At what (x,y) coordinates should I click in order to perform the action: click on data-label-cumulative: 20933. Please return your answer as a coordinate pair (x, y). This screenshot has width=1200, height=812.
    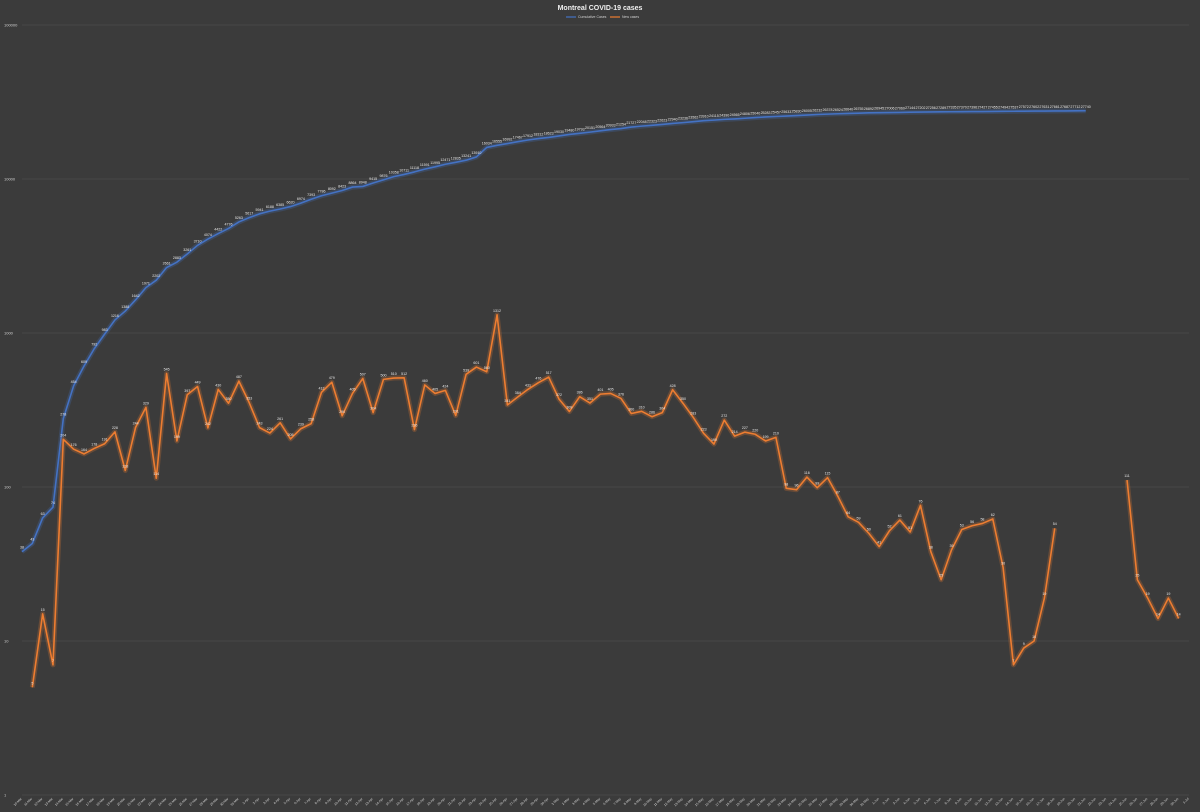
    Looking at the image, I should click on (611, 126).